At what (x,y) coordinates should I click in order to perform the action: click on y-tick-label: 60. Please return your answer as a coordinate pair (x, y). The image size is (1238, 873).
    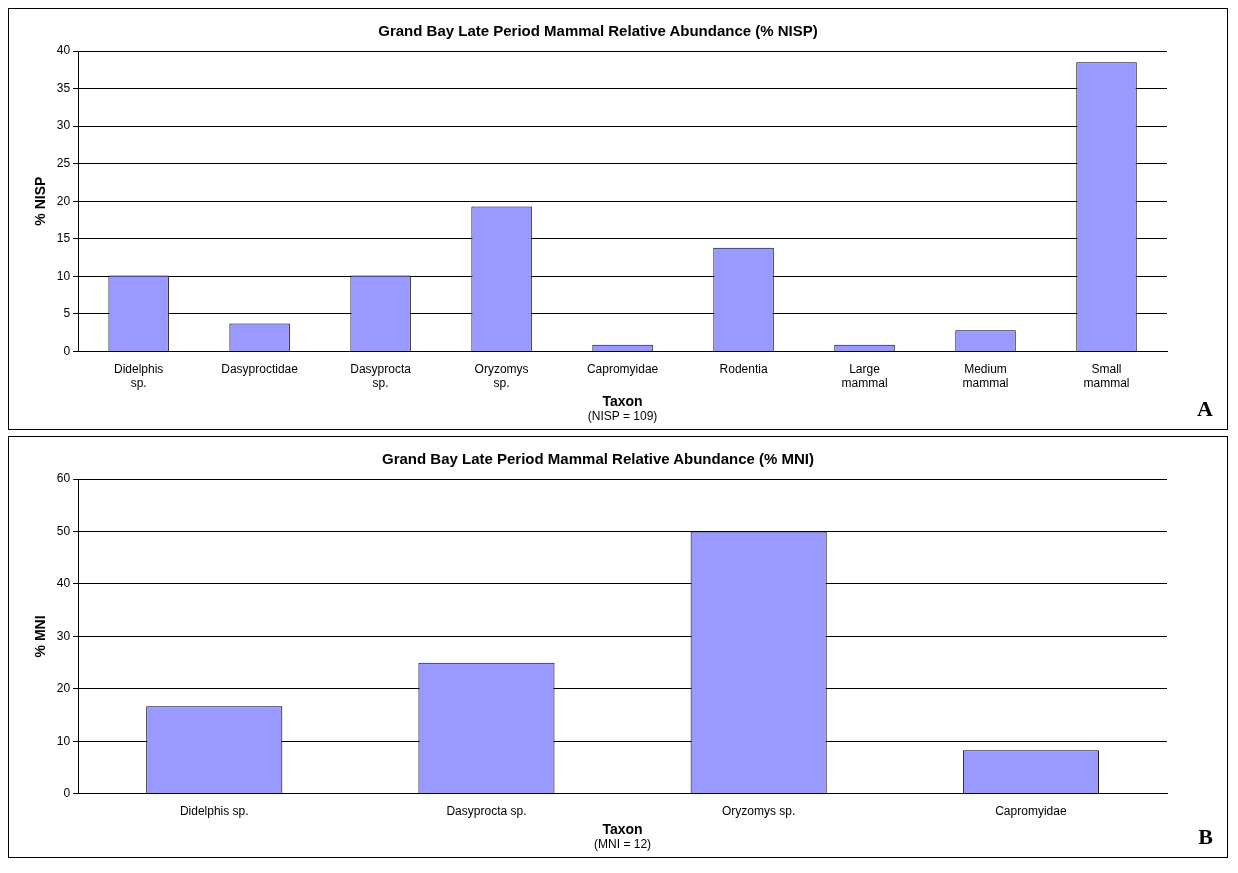
    Looking at the image, I should click on (63, 478).